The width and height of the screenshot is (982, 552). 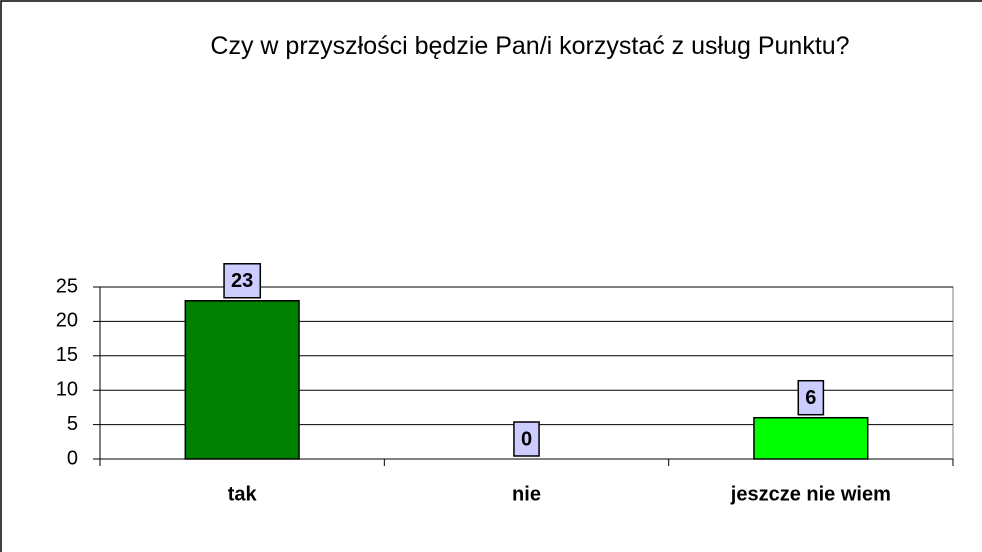 What do you see at coordinates (72, 458) in the screenshot?
I see `y-tick-label: 0` at bounding box center [72, 458].